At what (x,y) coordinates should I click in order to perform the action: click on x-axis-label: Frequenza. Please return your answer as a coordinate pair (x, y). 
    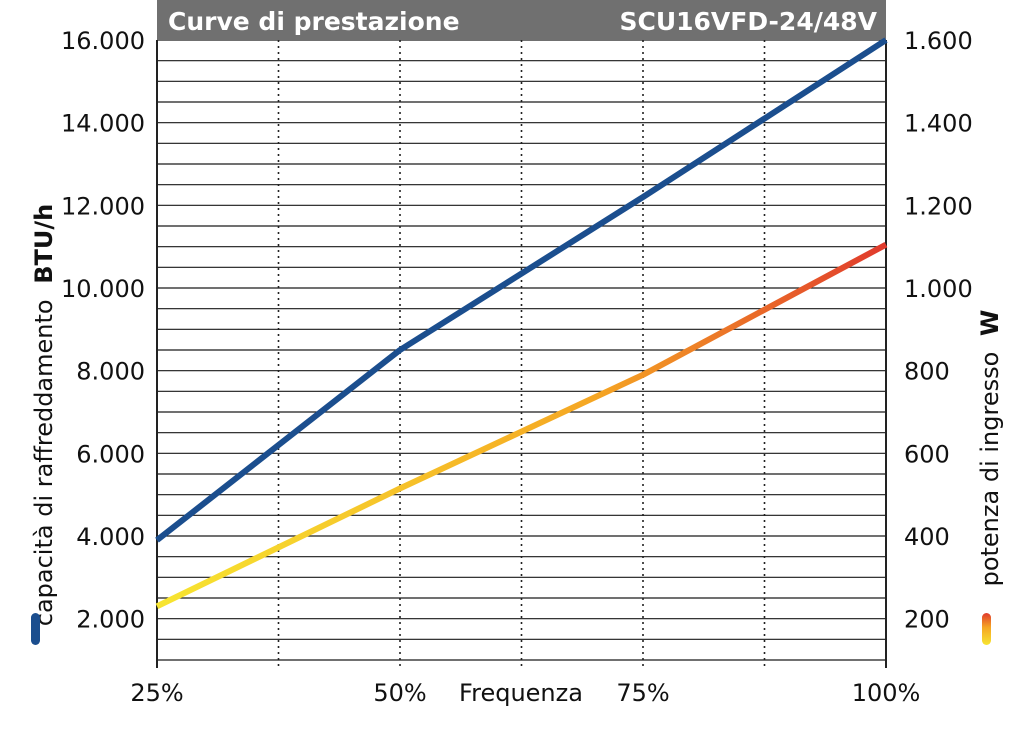
    Looking at the image, I should click on (521, 693).